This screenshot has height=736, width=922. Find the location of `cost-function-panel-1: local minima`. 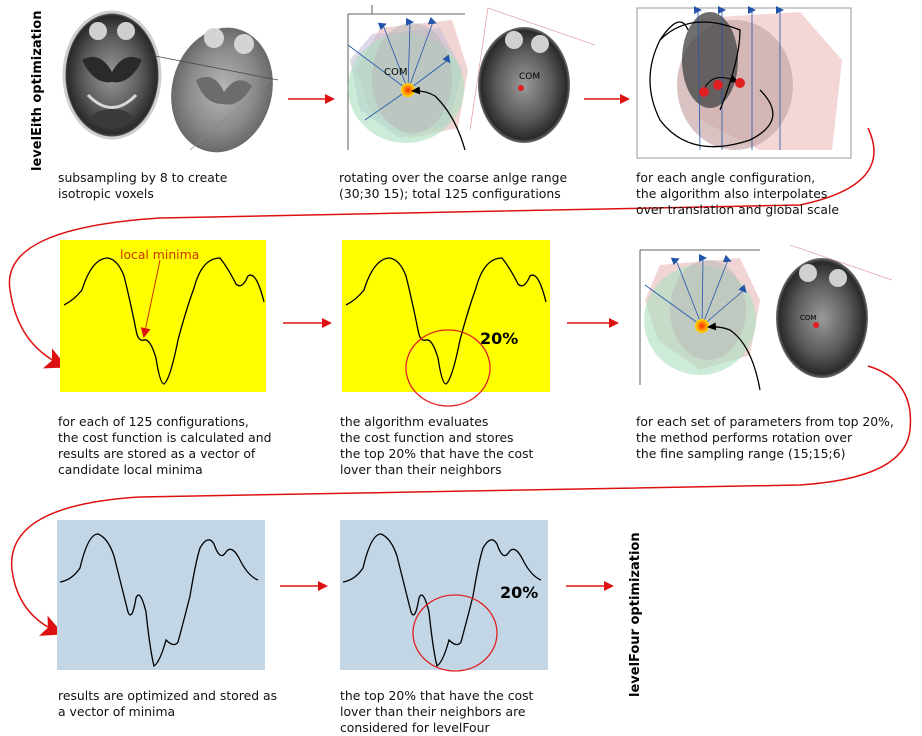

cost-function-panel-1: local minima is located at coordinates (163, 316).